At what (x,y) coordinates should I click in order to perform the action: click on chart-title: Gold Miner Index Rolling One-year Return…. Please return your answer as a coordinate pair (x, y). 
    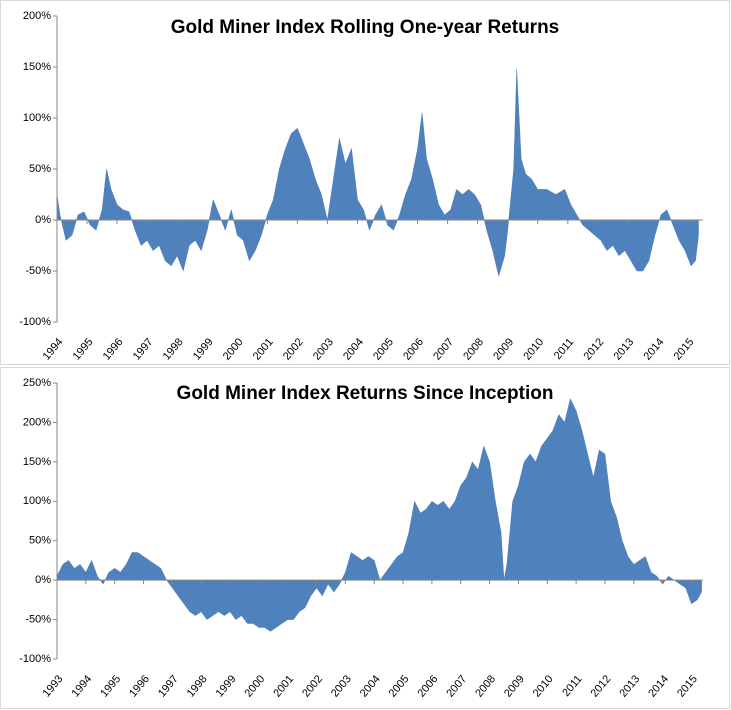
    Looking at the image, I should click on (365, 27).